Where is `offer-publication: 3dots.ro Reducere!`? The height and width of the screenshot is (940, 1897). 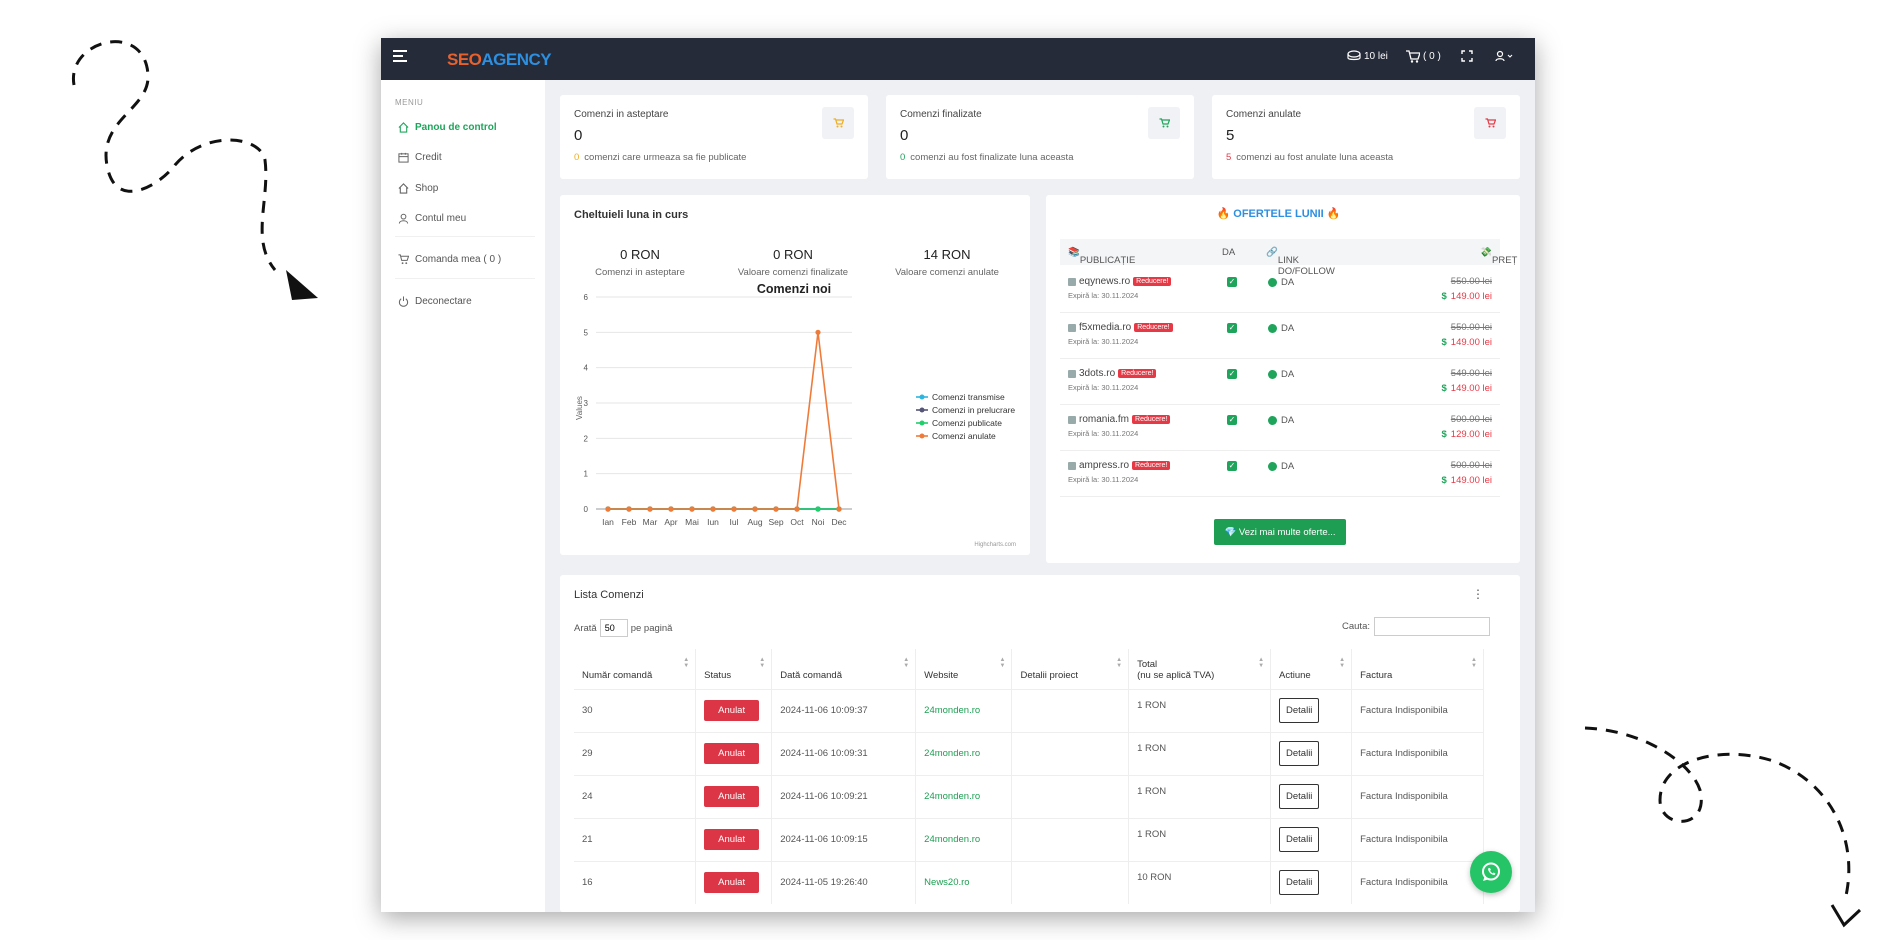
offer-publication: 3dots.ro Reducere! is located at coordinates (1112, 373).